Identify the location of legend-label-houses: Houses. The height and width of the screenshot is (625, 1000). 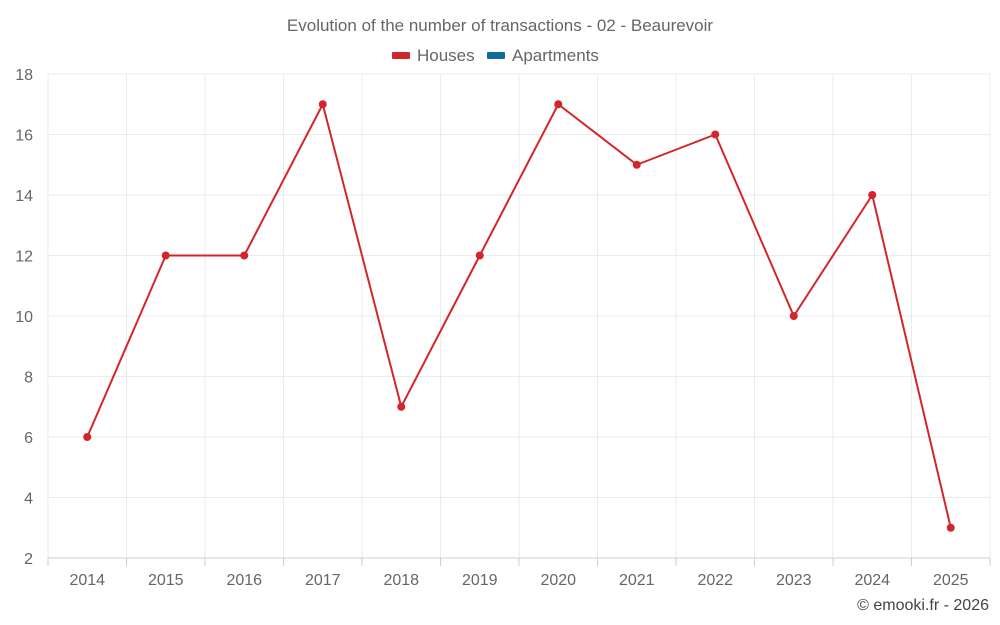
(446, 55).